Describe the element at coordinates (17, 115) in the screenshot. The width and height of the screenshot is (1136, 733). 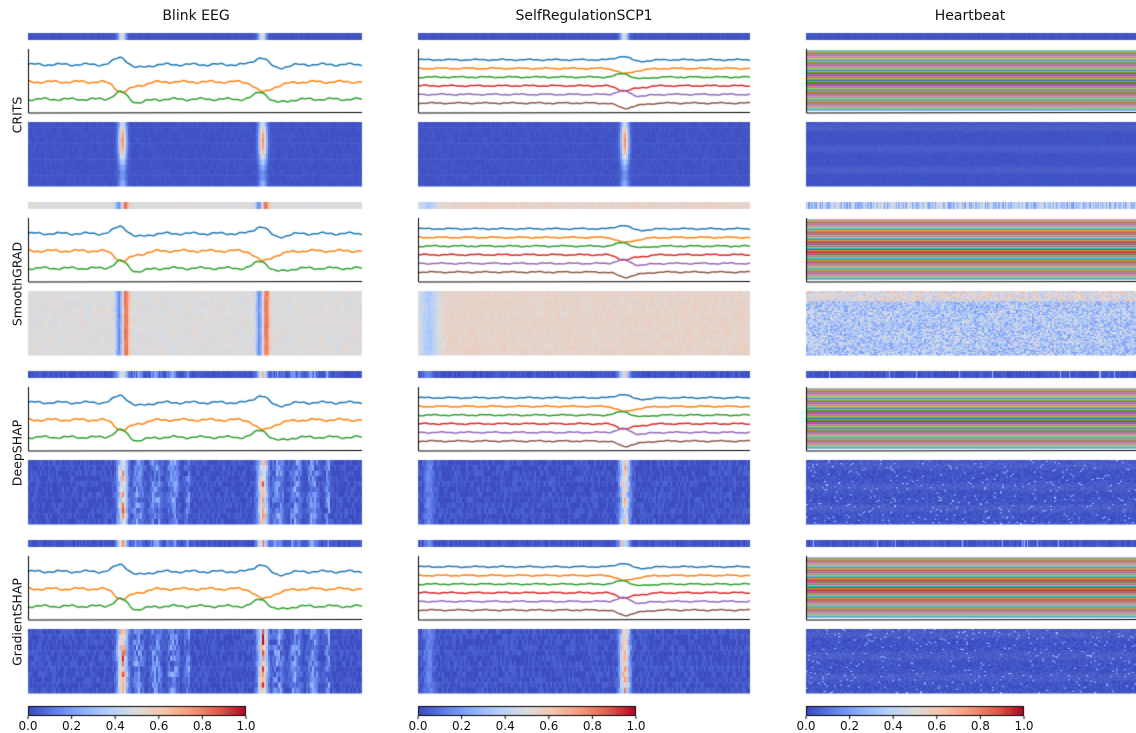
I see `row-label-crits: CRITS` at that location.